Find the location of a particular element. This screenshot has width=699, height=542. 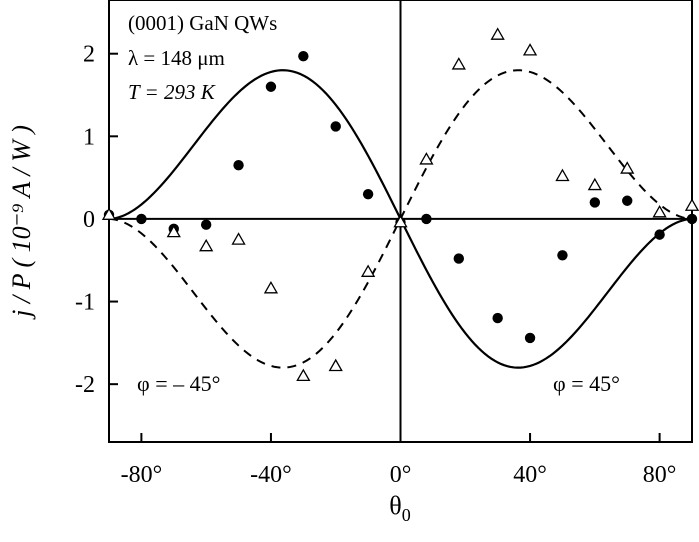

x-axis-title: θ0 is located at coordinates (399, 508).